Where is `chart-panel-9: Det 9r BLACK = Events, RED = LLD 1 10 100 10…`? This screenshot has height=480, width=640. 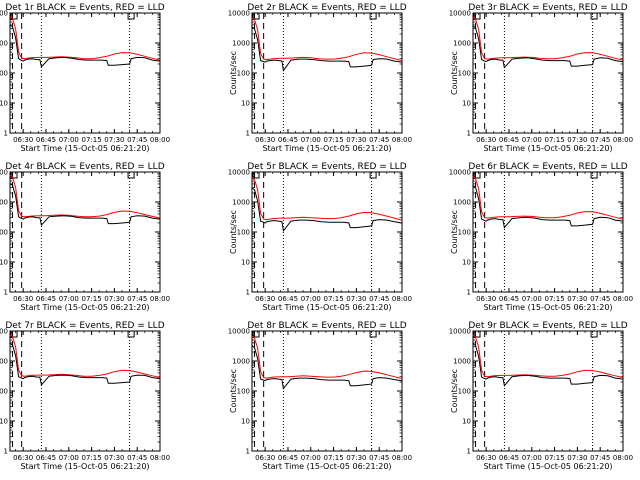
chart-panel-9: Det 9r BLACK = Events, RED = LLD 1 10 100 10… is located at coordinates (541, 396).